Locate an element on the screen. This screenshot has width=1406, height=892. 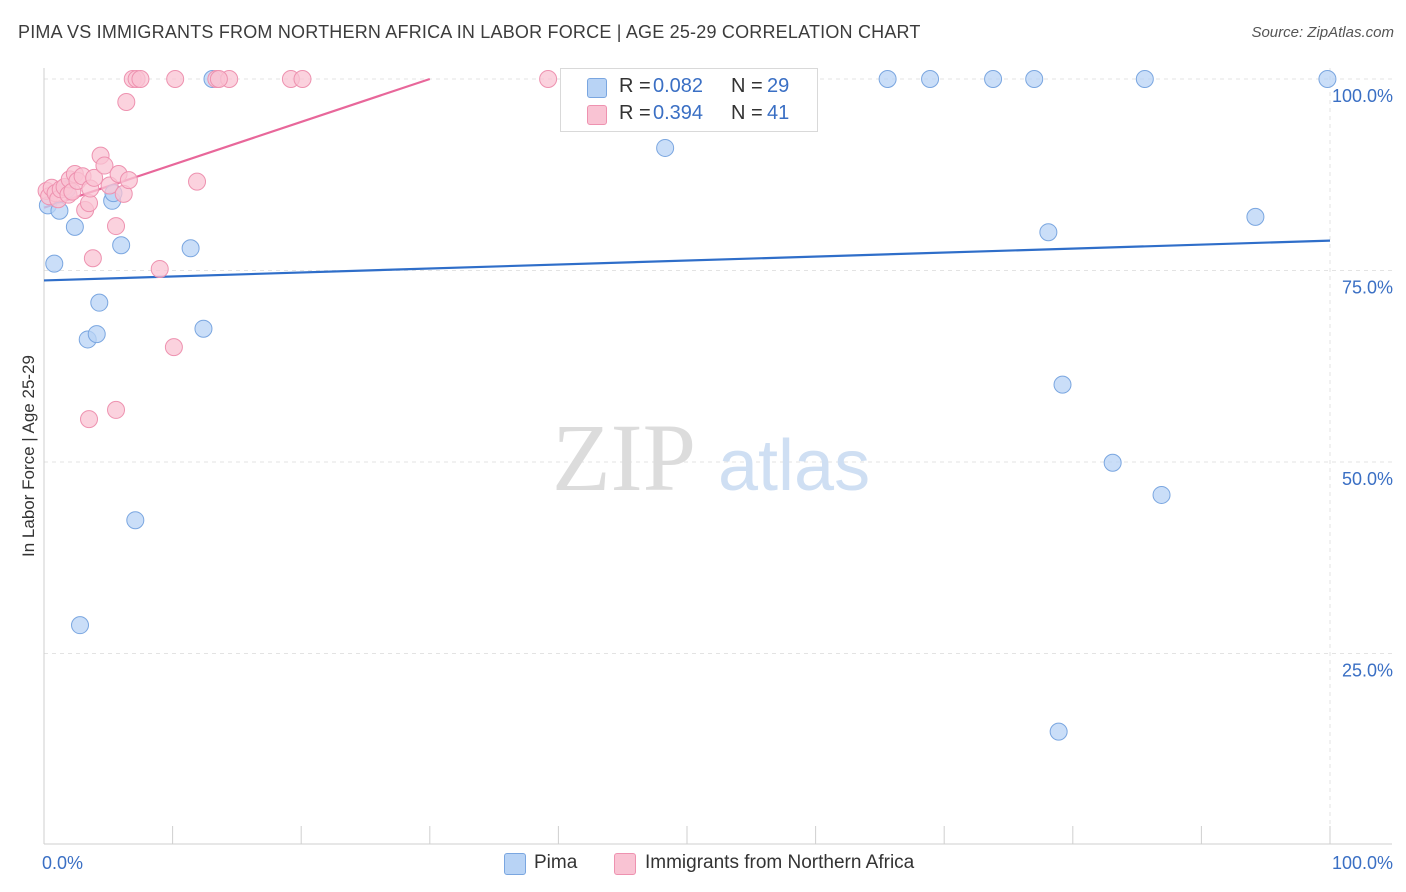
nafrica-legend-swatch is located at coordinates (625, 864).